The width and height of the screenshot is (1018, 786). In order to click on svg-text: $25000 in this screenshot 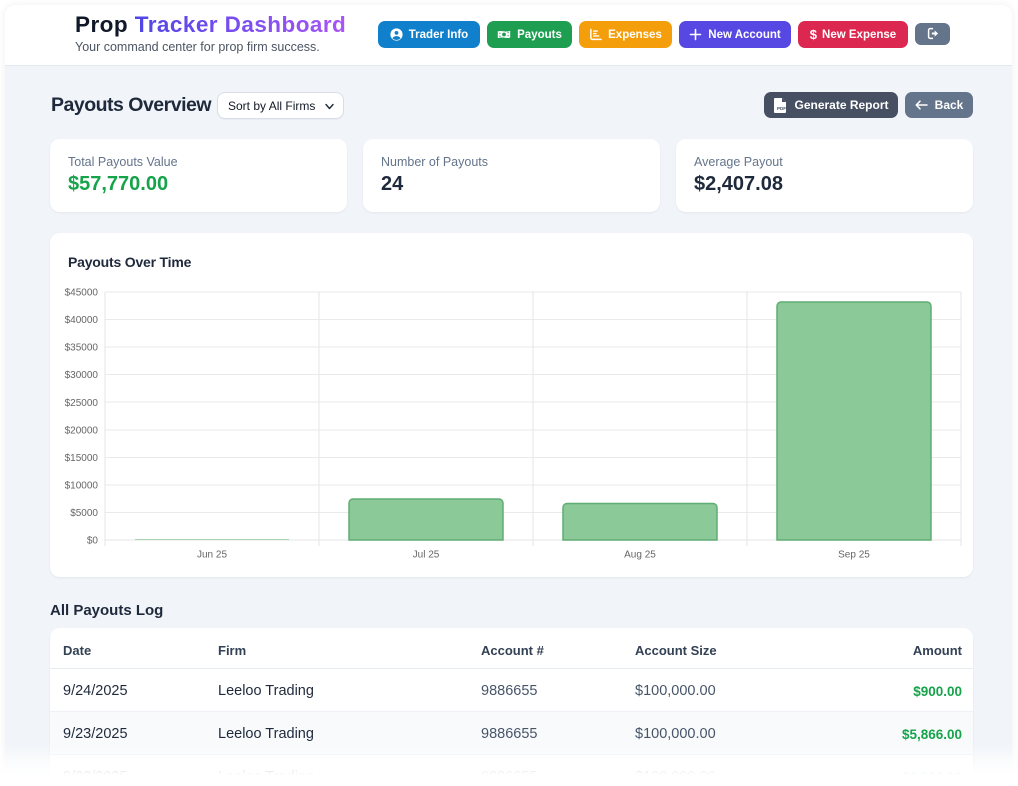, I will do `click(82, 403)`.